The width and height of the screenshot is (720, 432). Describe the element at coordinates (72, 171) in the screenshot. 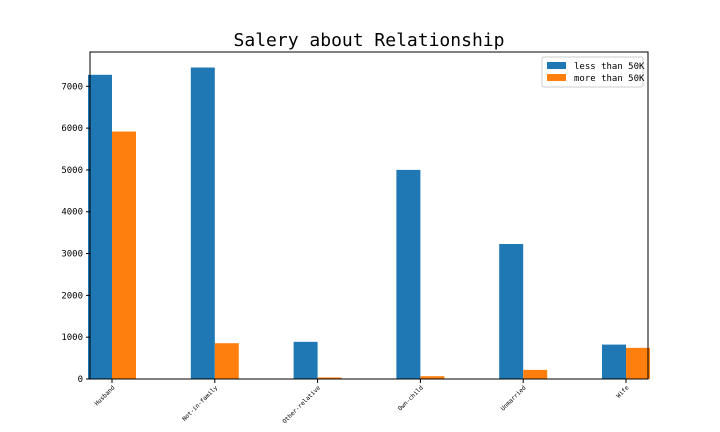

I see `y-tick-label: 5000` at that location.